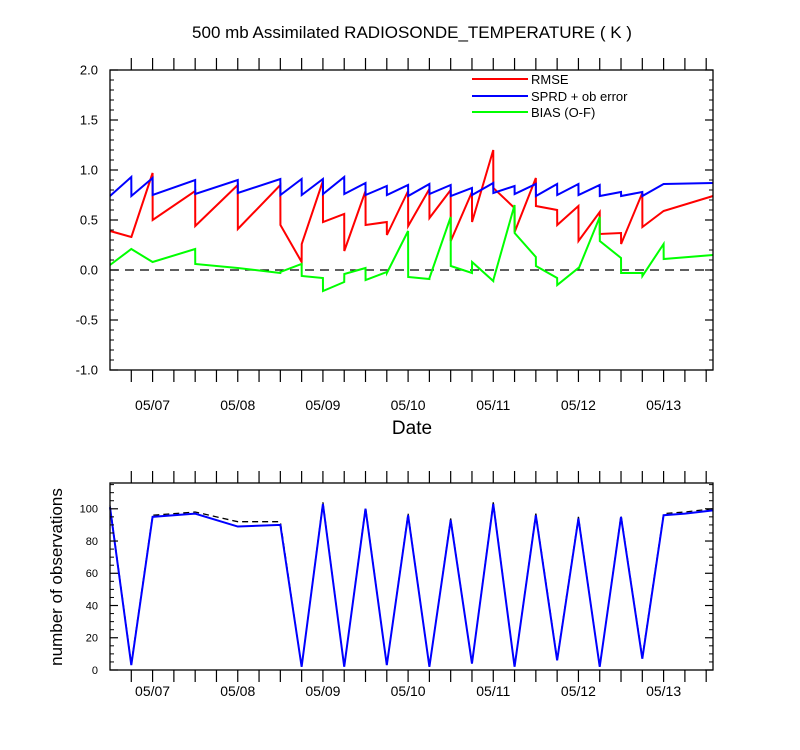 Image resolution: width=800 pixels, height=750 pixels. I want to click on y-tick-label: 2.0, so click(89, 70).